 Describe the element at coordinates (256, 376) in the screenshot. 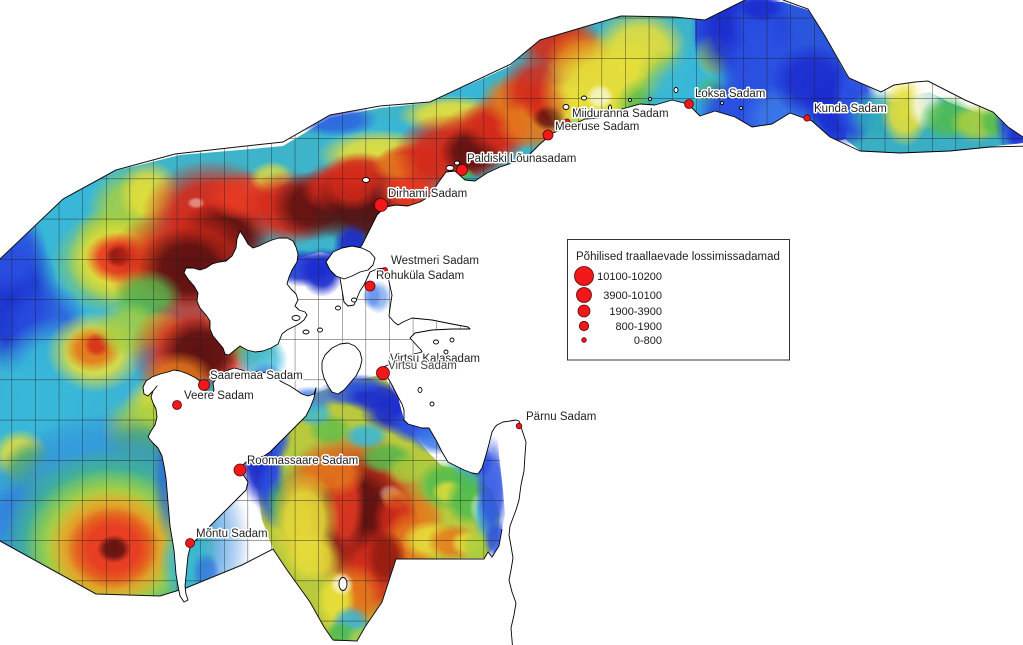

I see `svg-text: Saaremaa Sadam` at that location.